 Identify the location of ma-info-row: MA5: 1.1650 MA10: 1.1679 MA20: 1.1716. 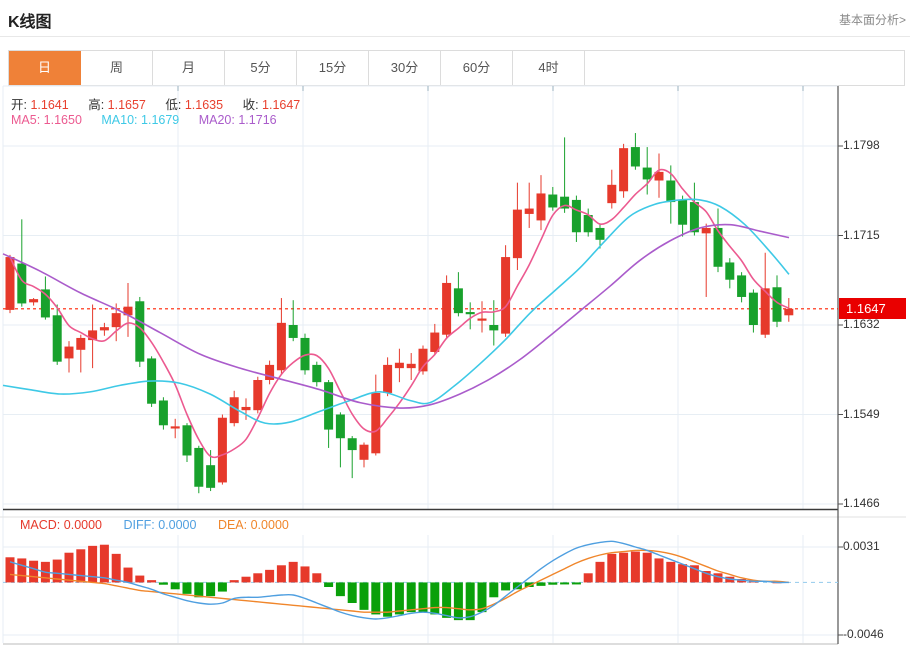
(152, 120).